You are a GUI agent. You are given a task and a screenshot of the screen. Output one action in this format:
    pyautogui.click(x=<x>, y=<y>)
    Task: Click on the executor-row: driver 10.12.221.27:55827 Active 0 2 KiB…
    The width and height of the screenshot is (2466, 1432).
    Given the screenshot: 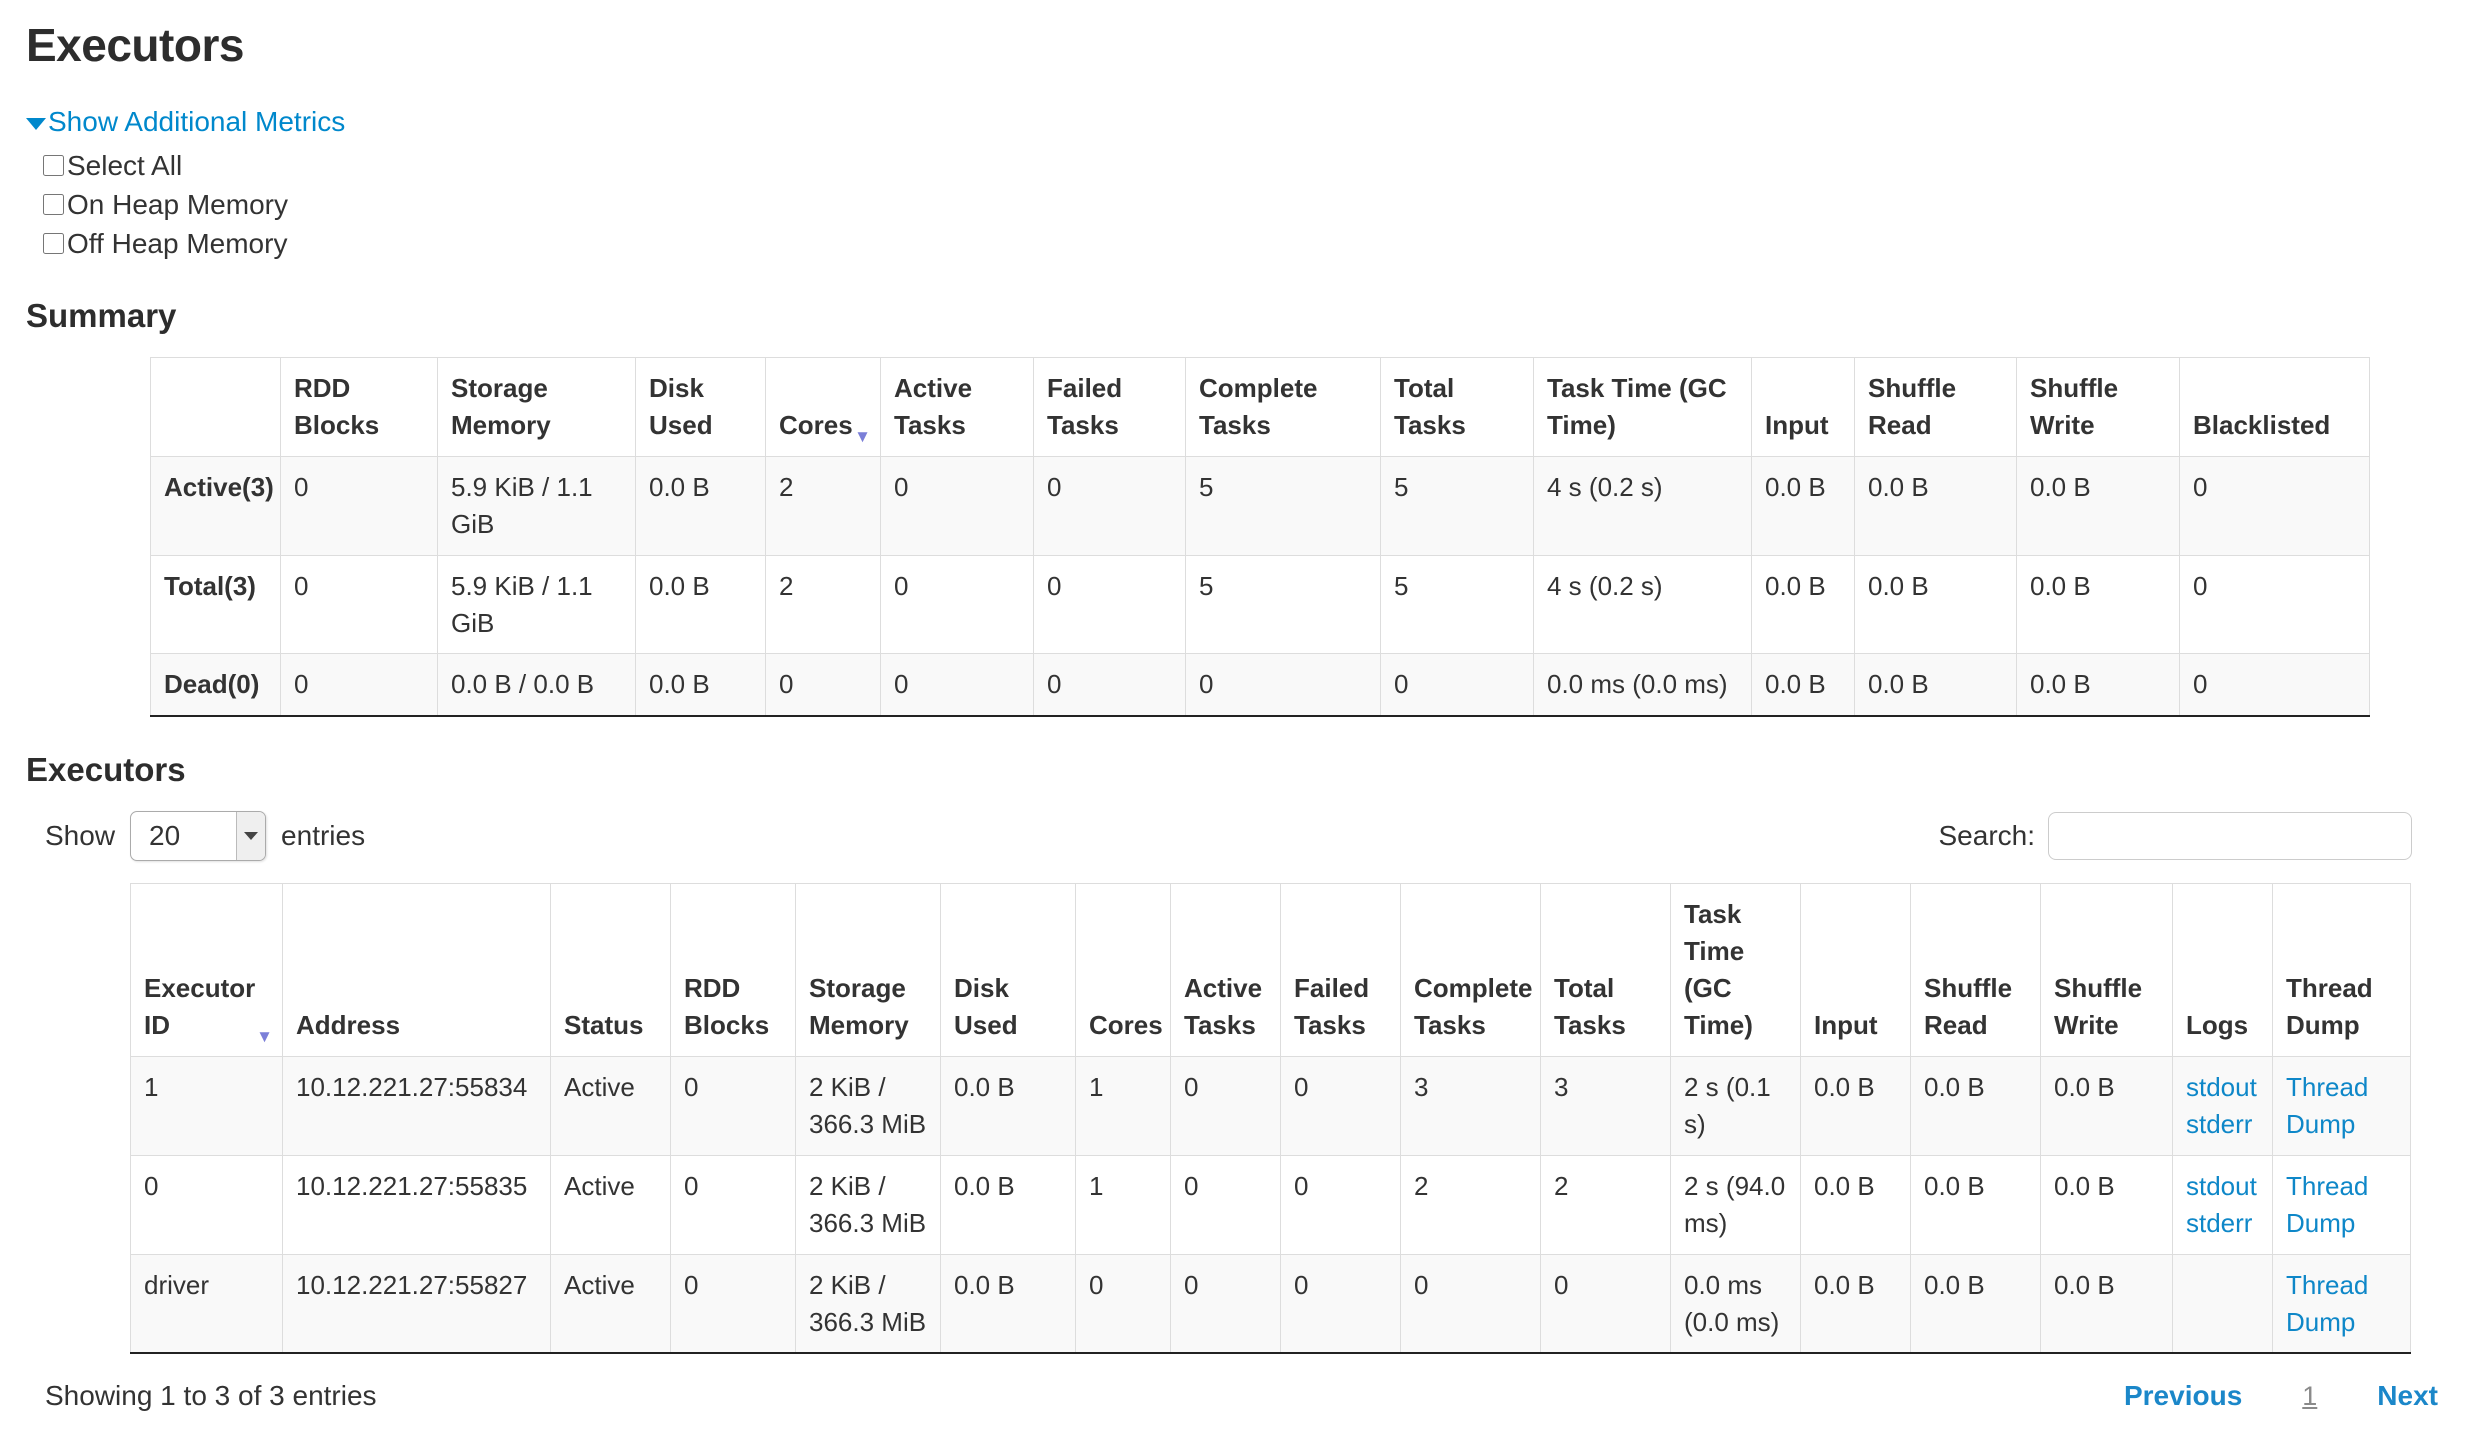 What is the action you would take?
    pyautogui.click(x=1270, y=1303)
    